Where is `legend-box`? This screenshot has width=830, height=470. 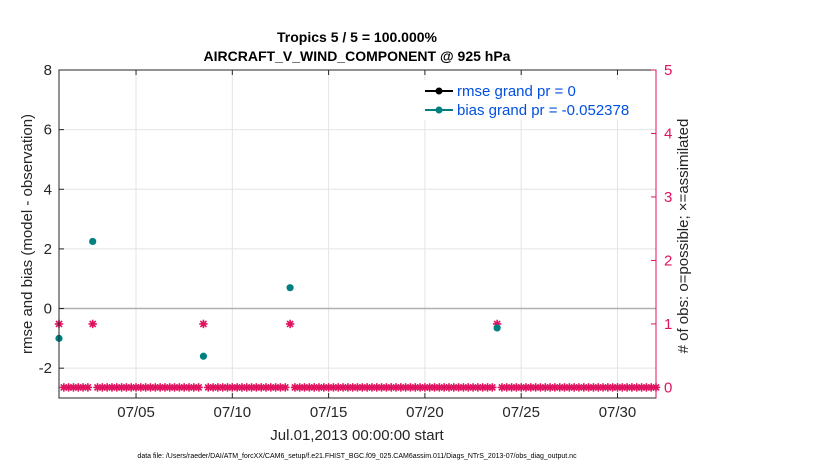 legend-box is located at coordinates (535, 100).